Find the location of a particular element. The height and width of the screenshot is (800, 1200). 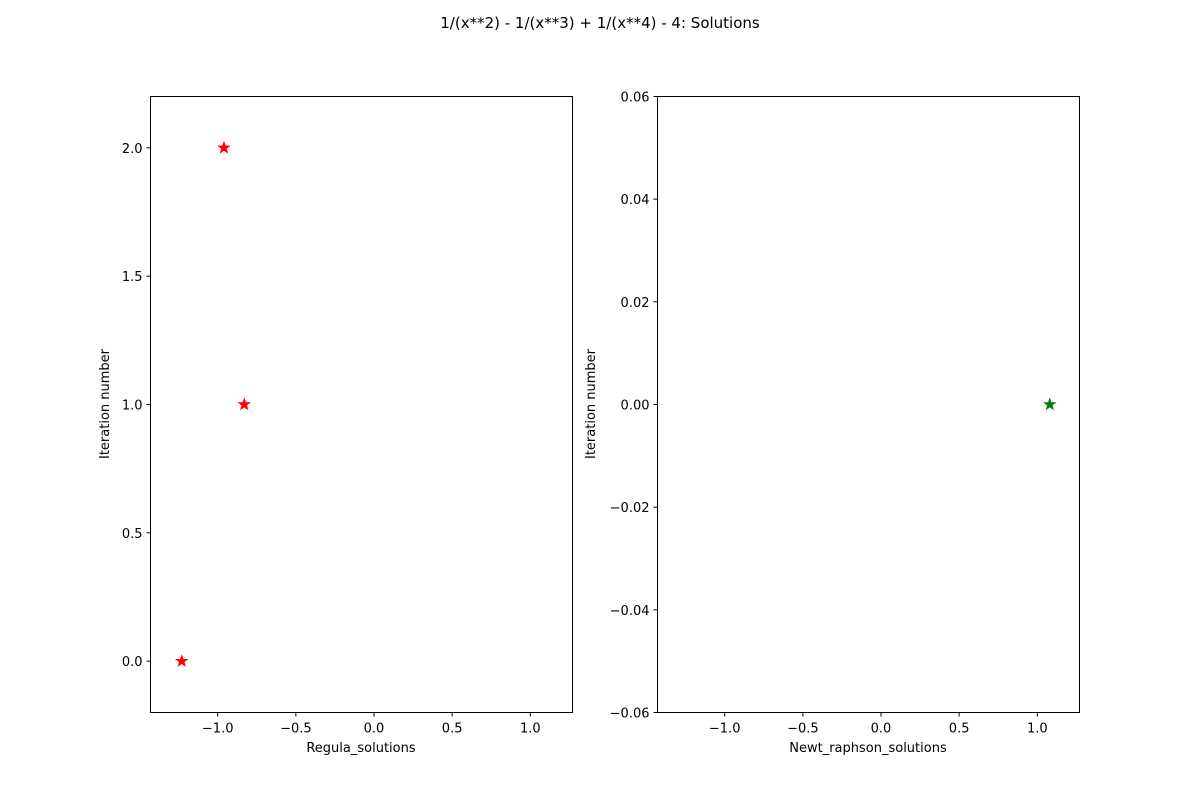

left-x-tick-label: −0.5 is located at coordinates (296, 729).